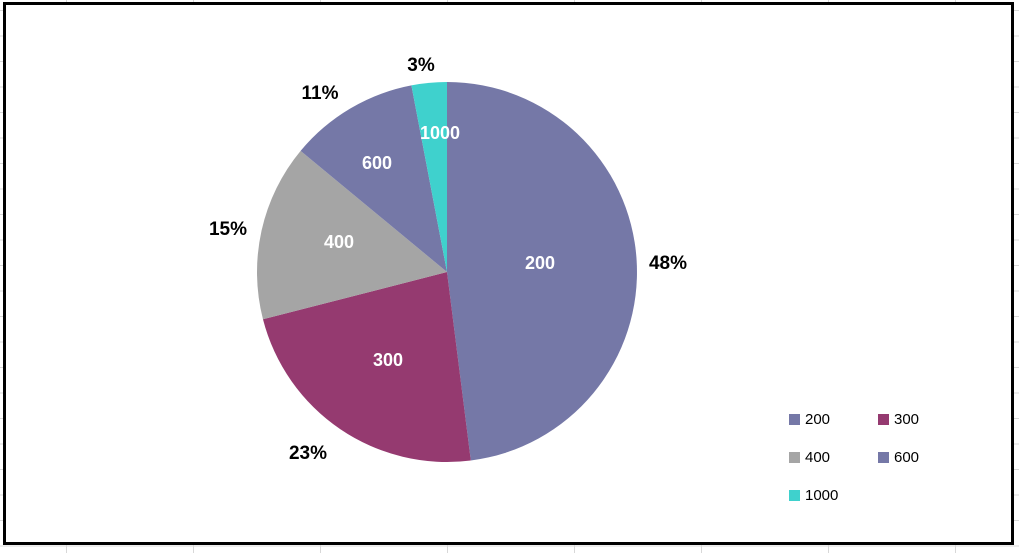 The width and height of the screenshot is (1019, 553). I want to click on slice-percent-label-1000: 3%, so click(421, 65).